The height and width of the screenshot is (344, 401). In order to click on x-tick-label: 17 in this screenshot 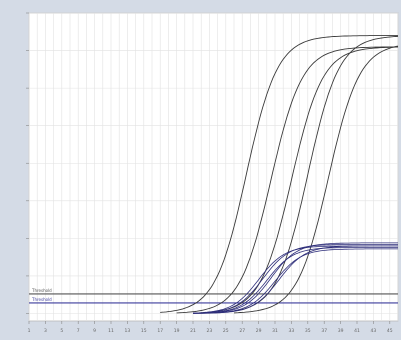, I will do `click(160, 331)`.